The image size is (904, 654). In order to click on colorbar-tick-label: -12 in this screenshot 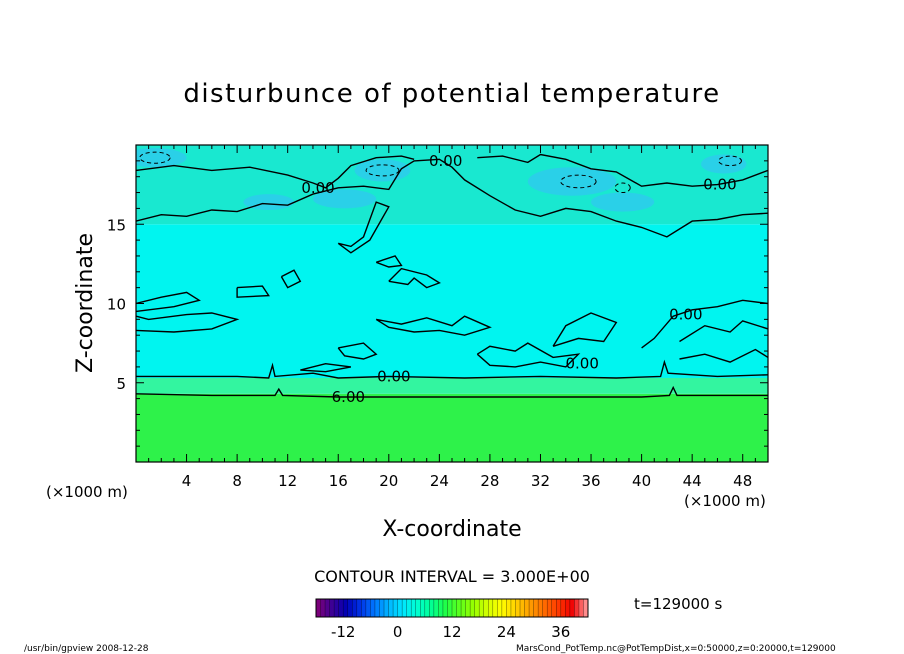, I will do `click(343, 632)`.